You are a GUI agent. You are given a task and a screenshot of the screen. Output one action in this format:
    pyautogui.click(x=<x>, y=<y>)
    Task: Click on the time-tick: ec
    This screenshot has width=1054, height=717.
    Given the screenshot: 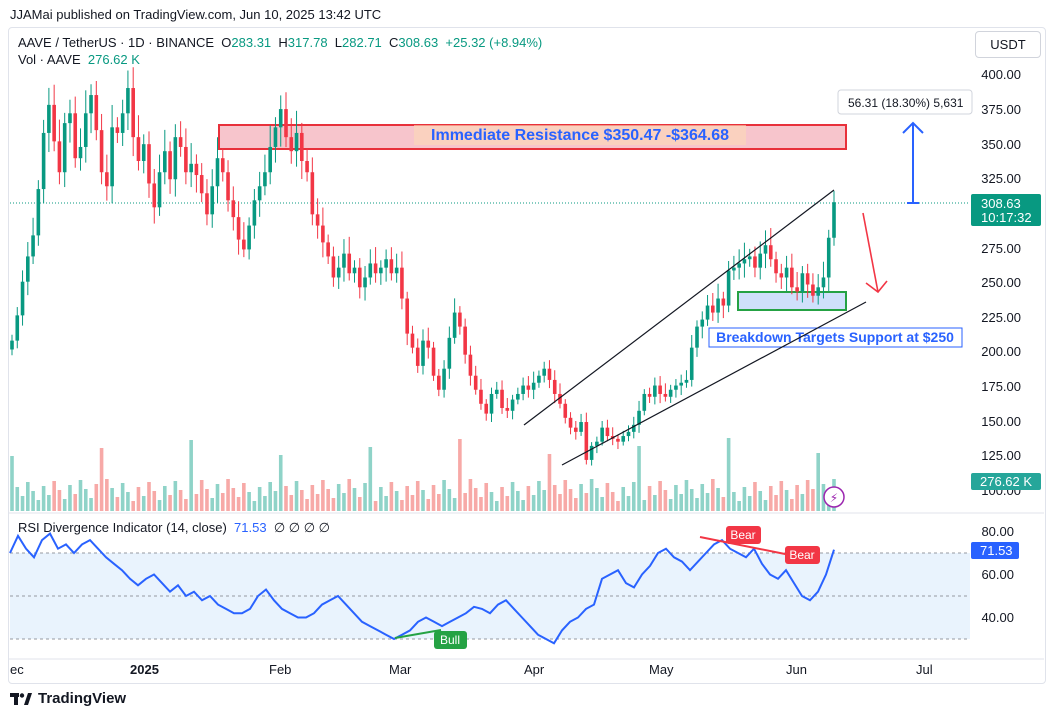 What is the action you would take?
    pyautogui.click(x=17, y=669)
    